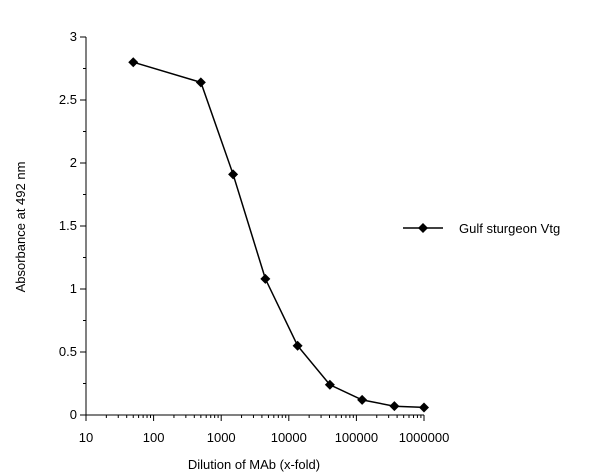 This screenshot has width=595, height=475. What do you see at coordinates (20, 227) in the screenshot?
I see `y-axis-title: Absorbance at 492 nm` at bounding box center [20, 227].